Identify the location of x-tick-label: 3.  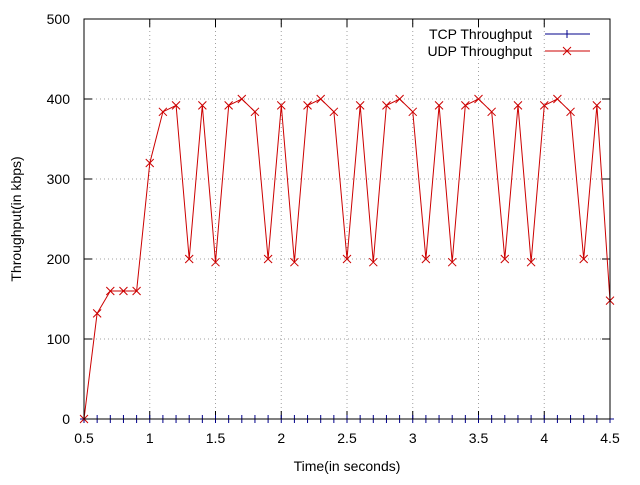
(413, 438).